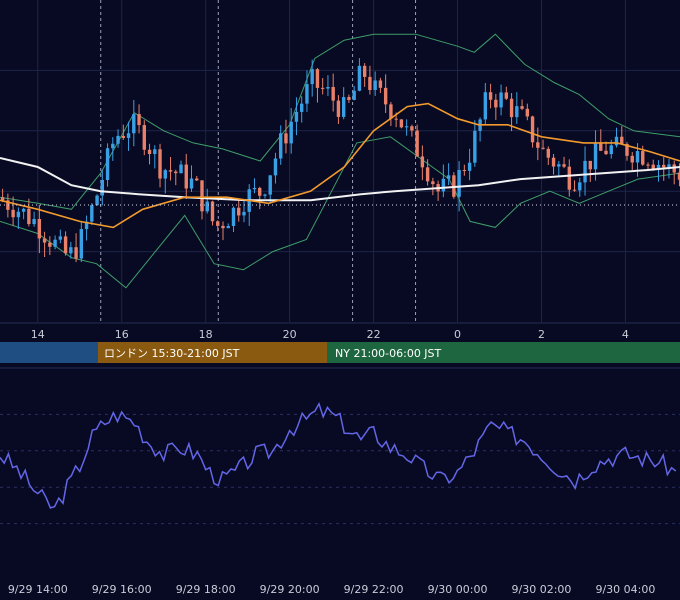  Describe the element at coordinates (206, 334) in the screenshot. I see `price-x-tick-label: 18` at that location.